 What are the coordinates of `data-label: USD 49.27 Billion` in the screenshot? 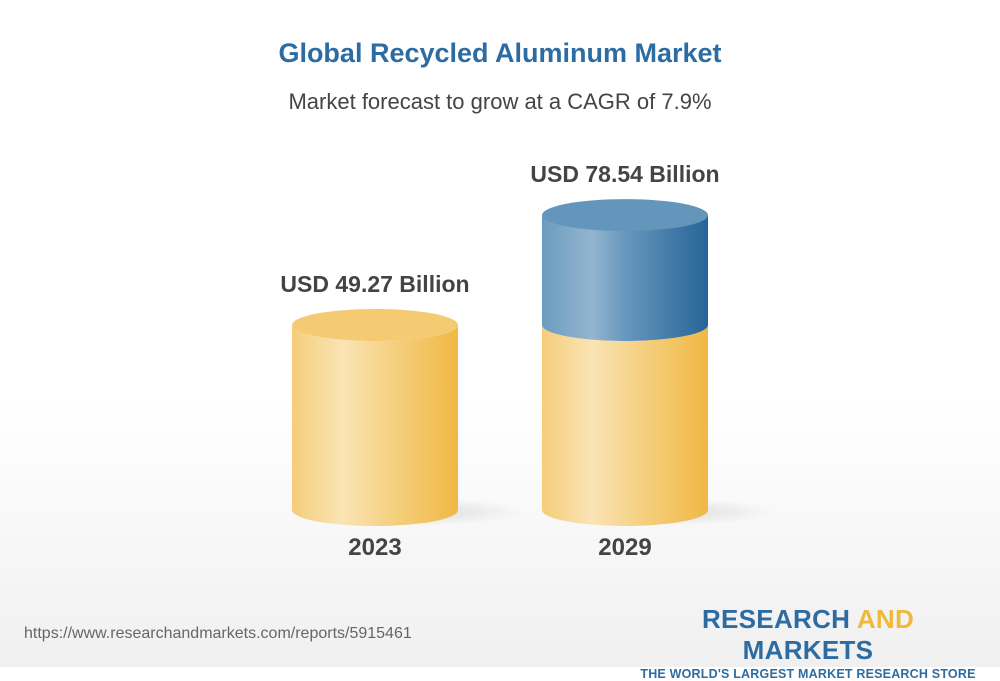 It's located at (374, 284).